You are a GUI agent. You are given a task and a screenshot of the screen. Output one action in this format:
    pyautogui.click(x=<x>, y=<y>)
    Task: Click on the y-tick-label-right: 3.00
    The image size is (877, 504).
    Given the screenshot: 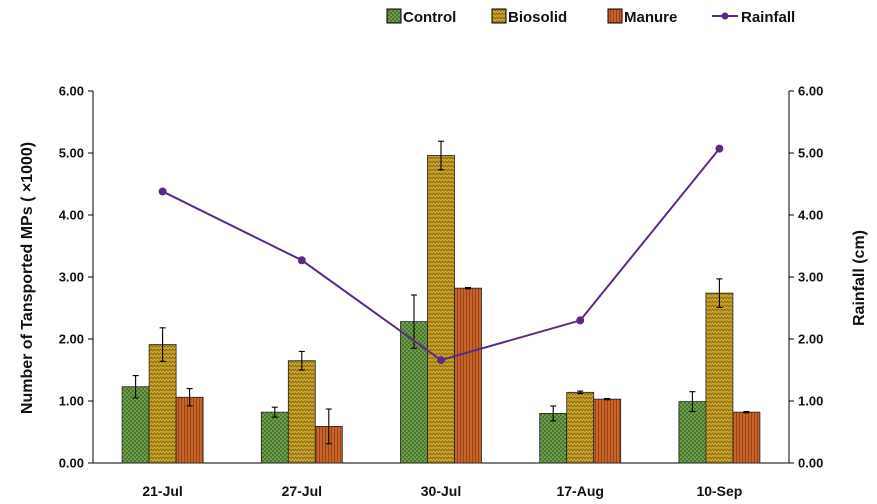 What is the action you would take?
    pyautogui.click(x=810, y=277)
    